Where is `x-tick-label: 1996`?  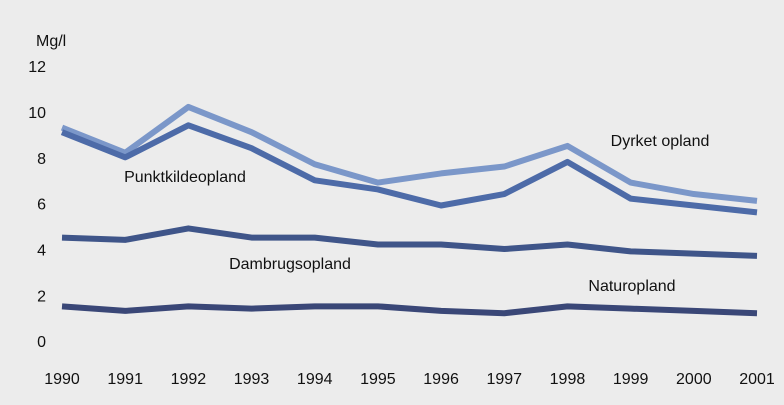
x-tick-label: 1996 is located at coordinates (441, 379).